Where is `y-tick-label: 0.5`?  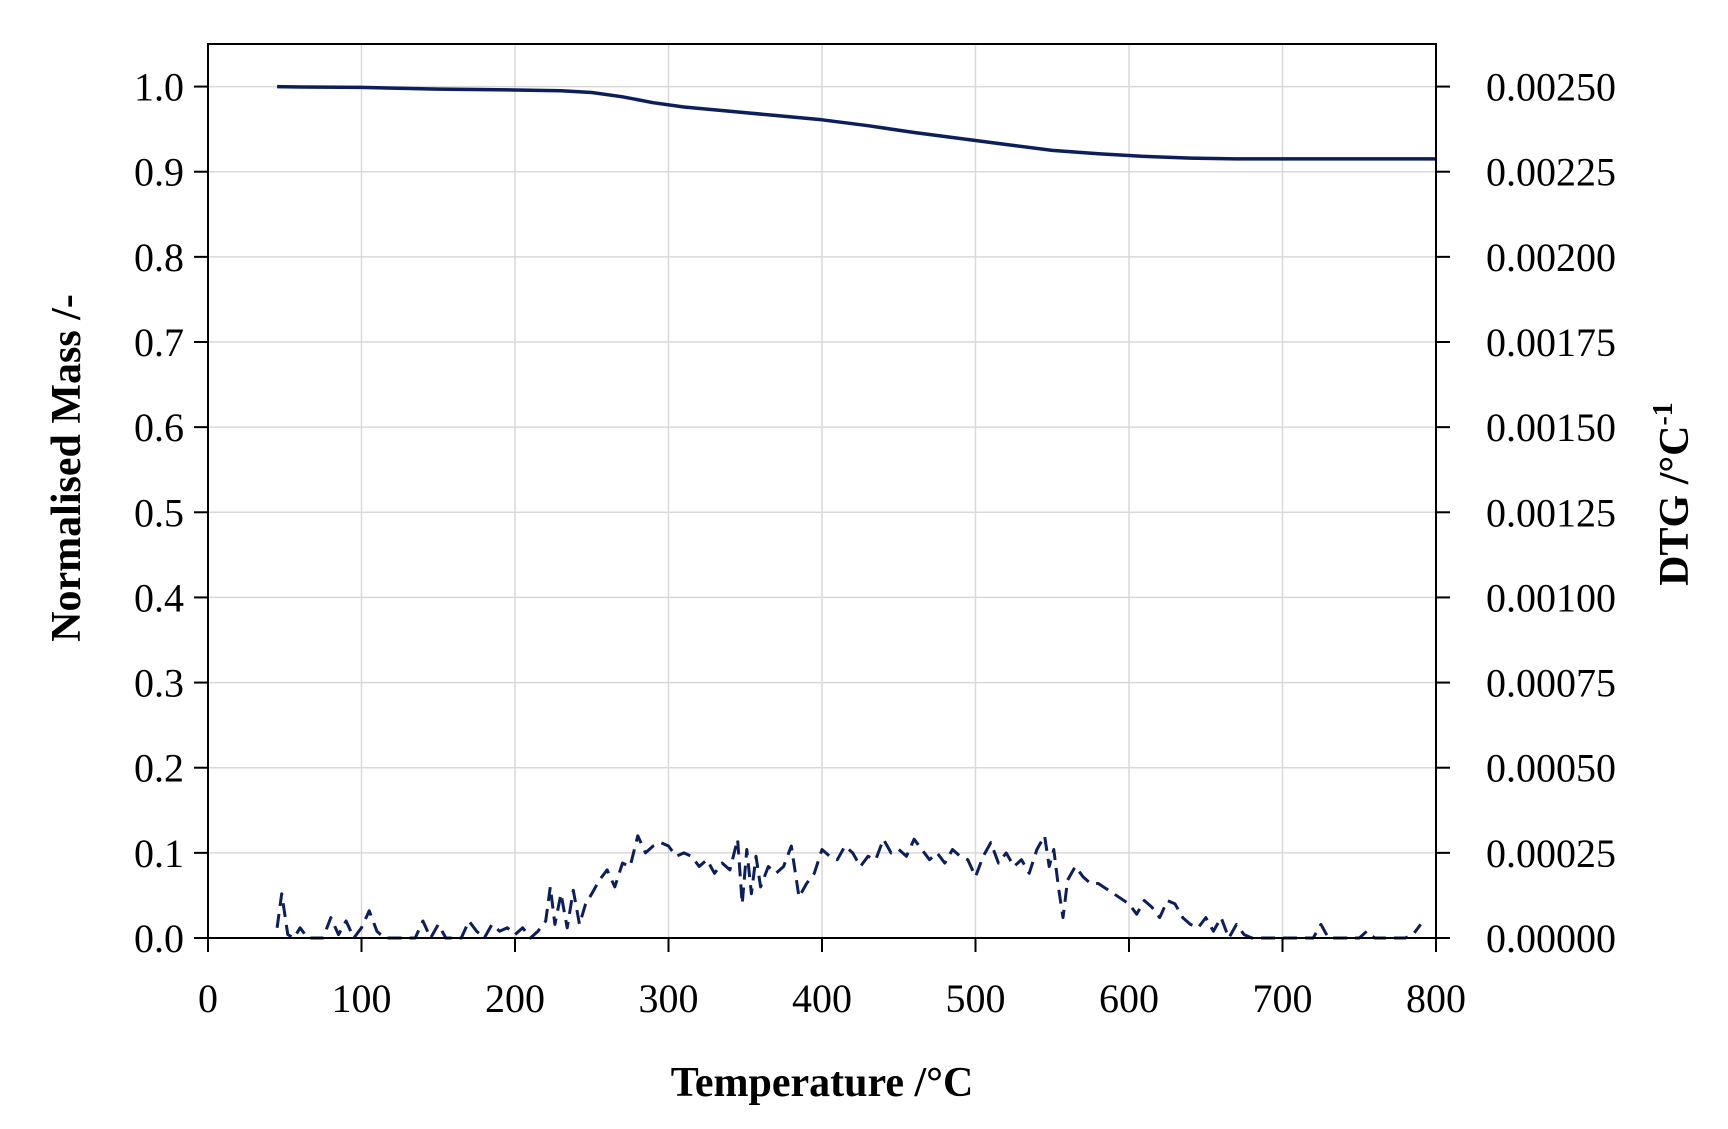 y-tick-label: 0.5 is located at coordinates (159, 512).